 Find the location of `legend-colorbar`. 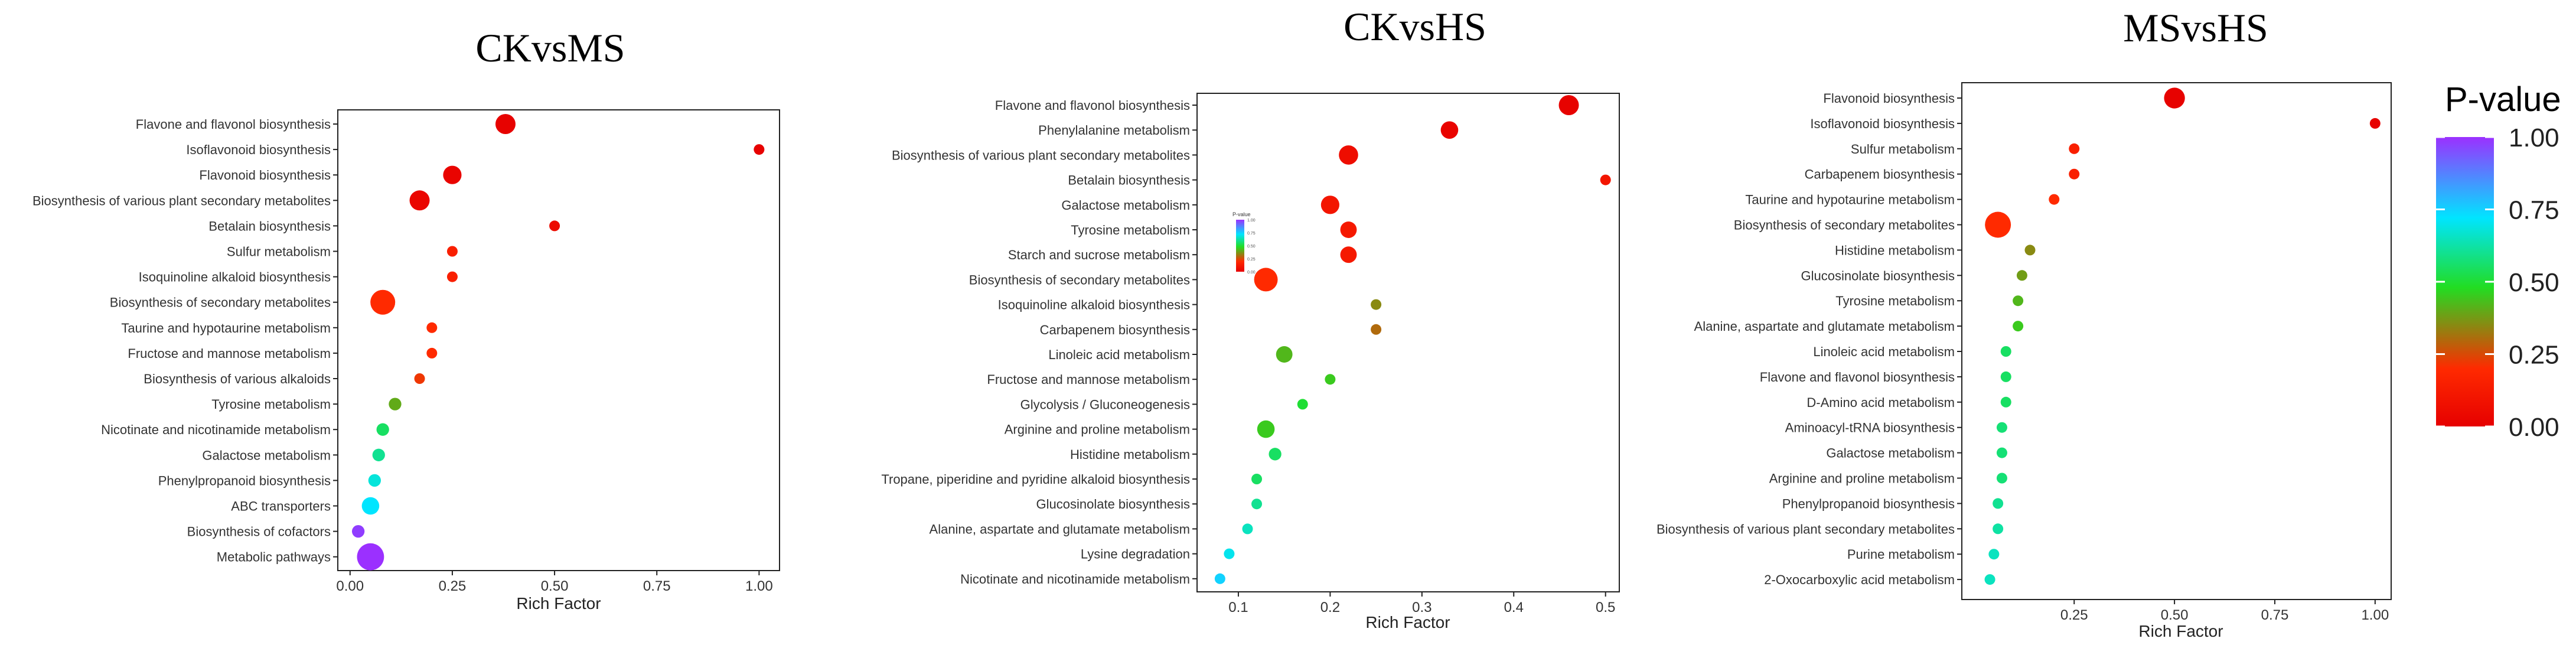

legend-colorbar is located at coordinates (2465, 281).